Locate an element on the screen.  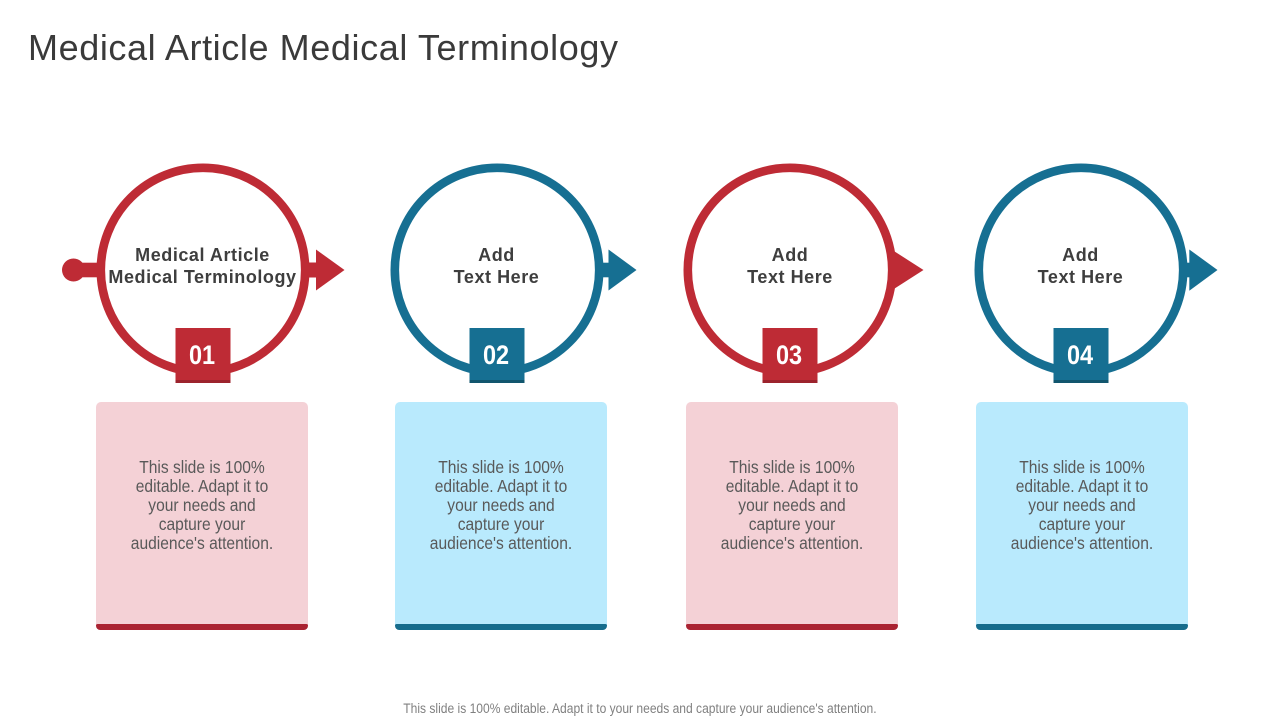
svg-text: 01 is located at coordinates (201, 356).